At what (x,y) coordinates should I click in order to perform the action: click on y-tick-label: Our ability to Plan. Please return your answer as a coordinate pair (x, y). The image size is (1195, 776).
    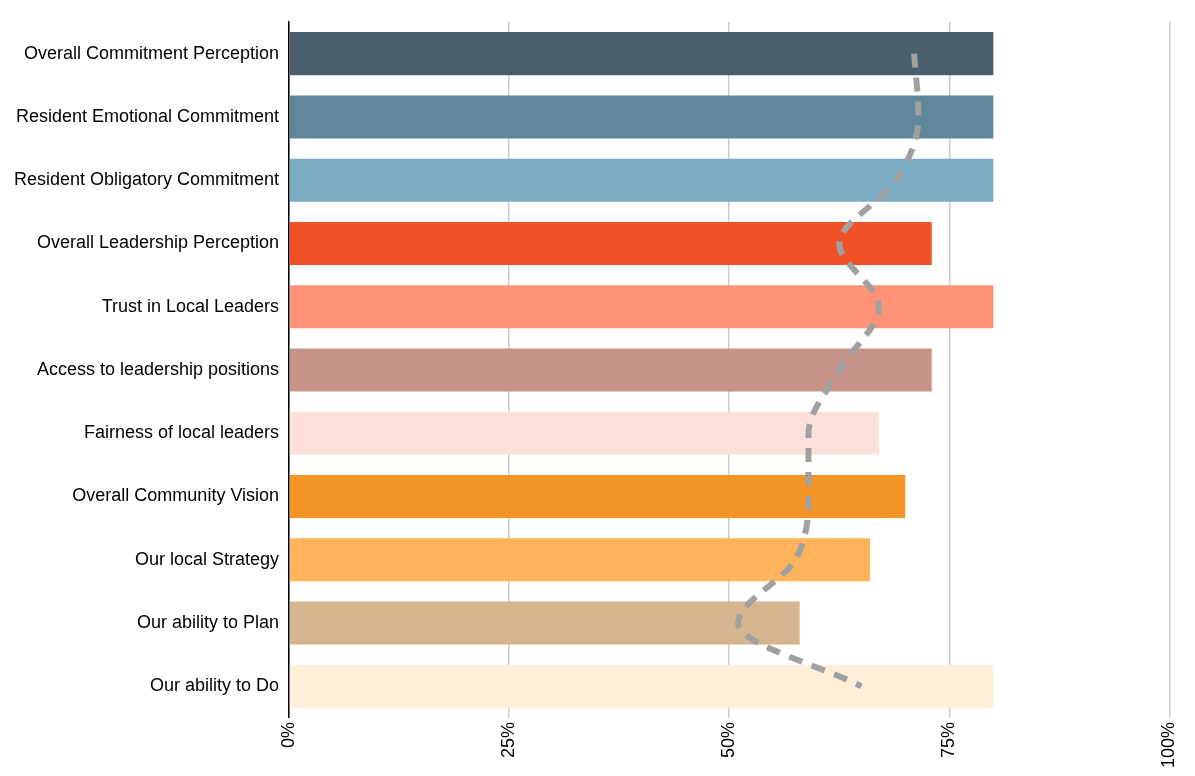
    Looking at the image, I should click on (208, 622).